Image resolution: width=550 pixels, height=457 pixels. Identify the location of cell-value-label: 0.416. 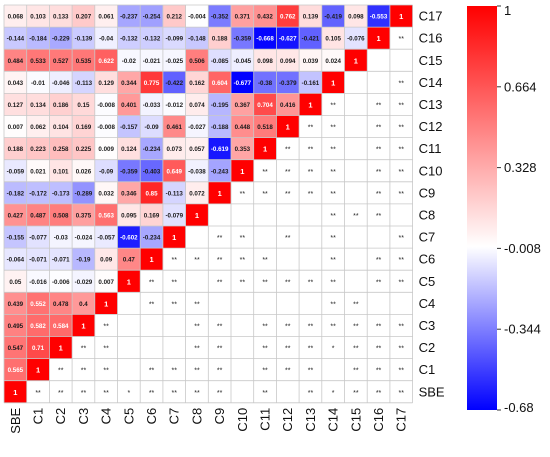
(288, 105).